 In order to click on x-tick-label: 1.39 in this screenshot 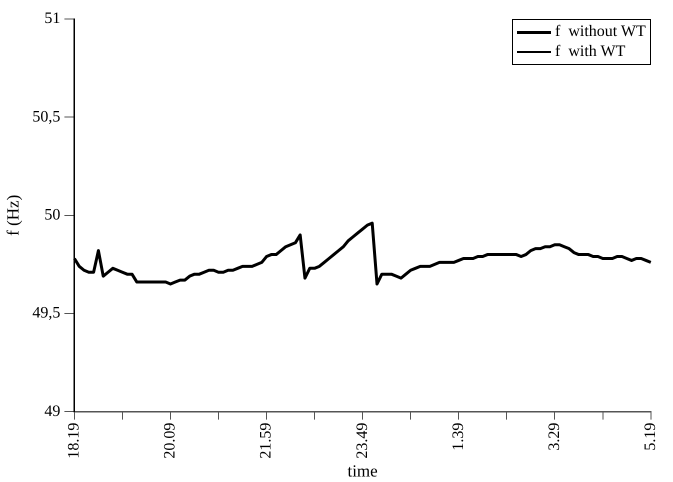, I will do `click(458, 436)`.